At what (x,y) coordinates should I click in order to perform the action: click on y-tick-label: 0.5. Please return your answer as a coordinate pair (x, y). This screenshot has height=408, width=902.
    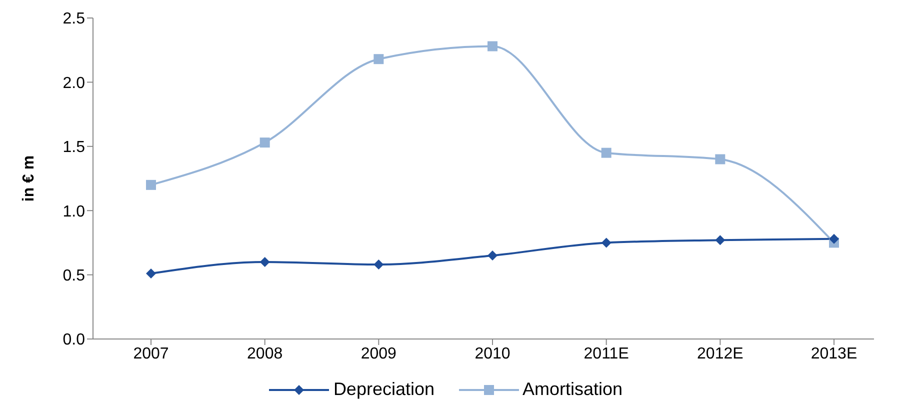
    Looking at the image, I should click on (74, 275).